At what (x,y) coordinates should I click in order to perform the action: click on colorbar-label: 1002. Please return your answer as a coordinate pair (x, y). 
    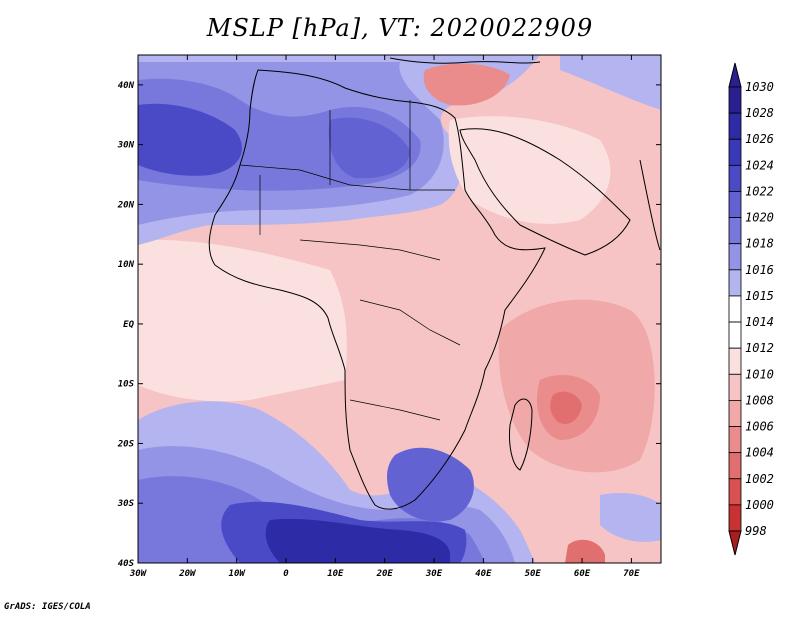
    Looking at the image, I should click on (759, 479).